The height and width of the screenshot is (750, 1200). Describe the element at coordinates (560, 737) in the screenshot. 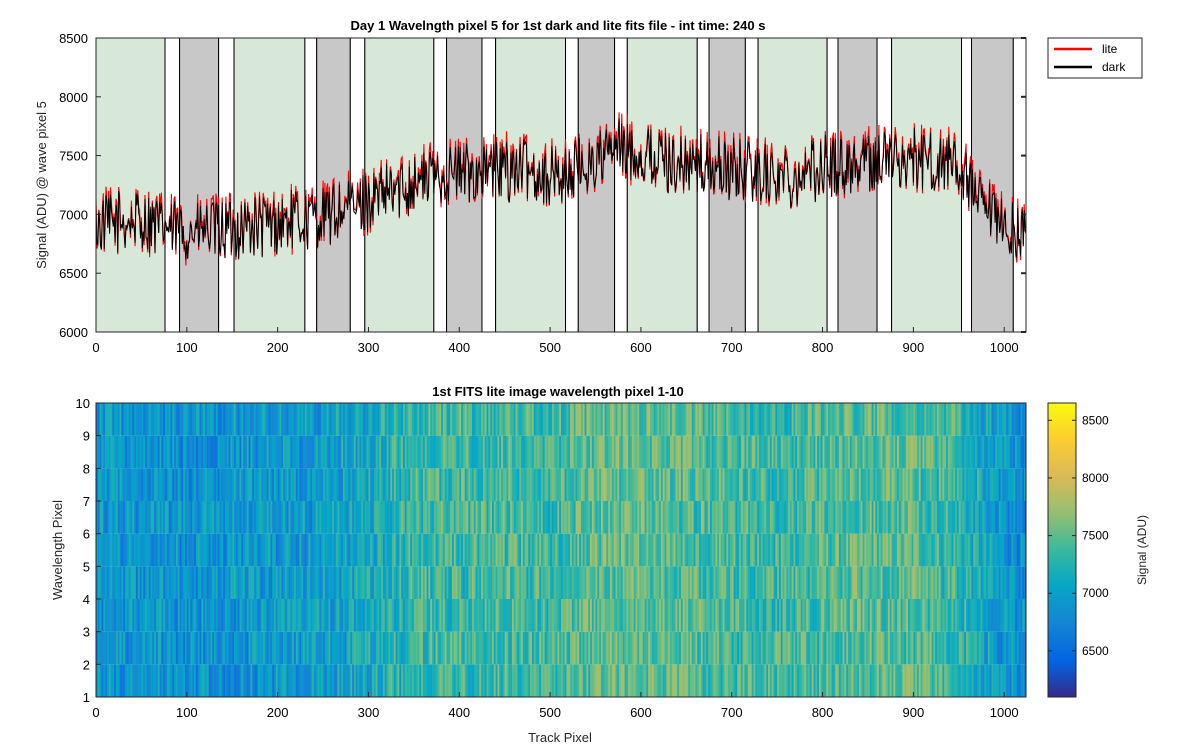

I see `heatmap-x-axis-label: Track Pixel` at that location.